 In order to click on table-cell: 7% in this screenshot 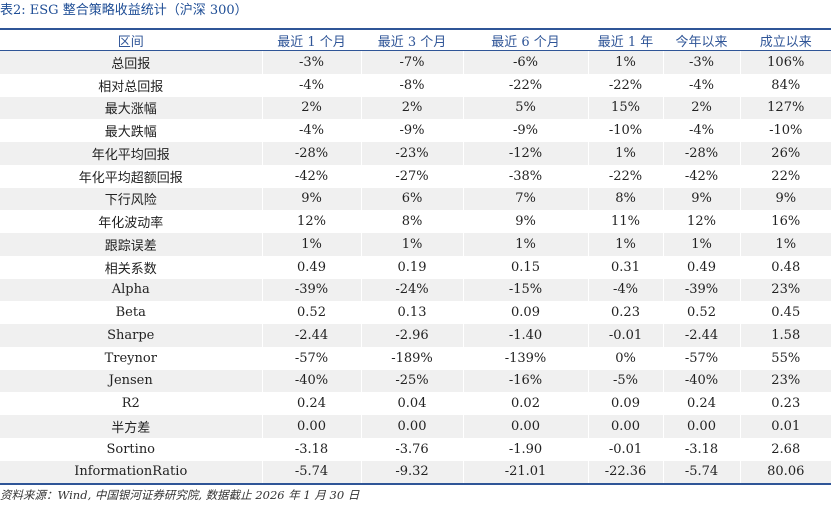, I will do `click(526, 199)`.